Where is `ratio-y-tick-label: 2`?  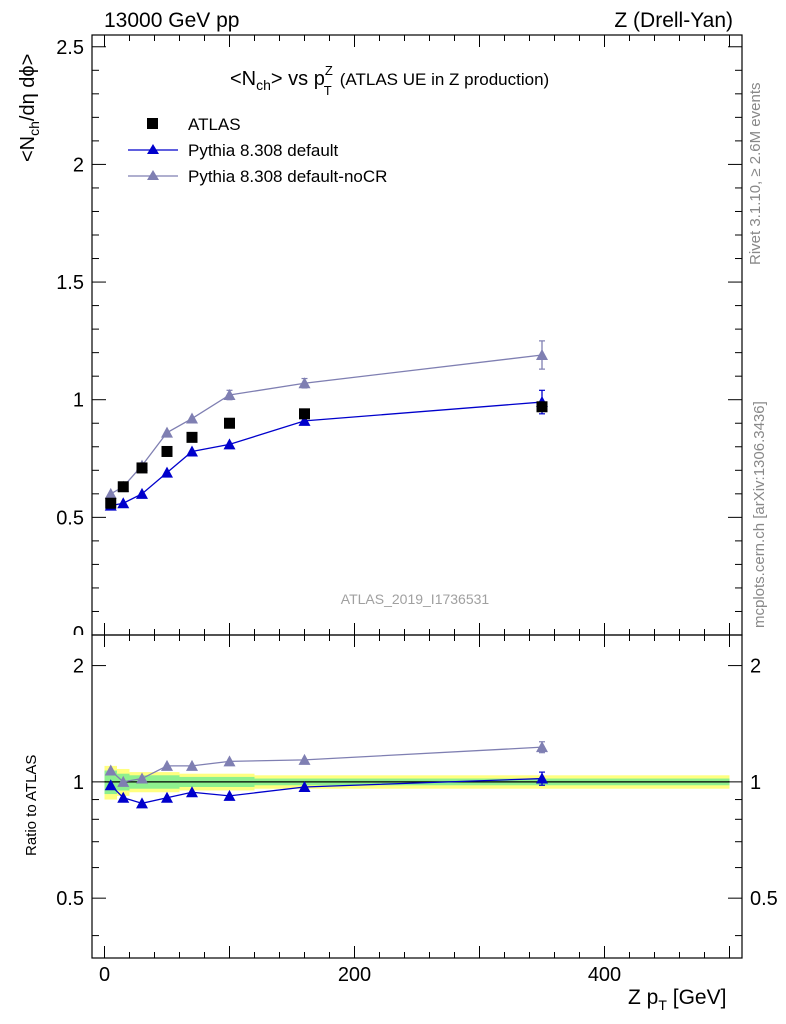
ratio-y-tick-label: 2 is located at coordinates (78, 667).